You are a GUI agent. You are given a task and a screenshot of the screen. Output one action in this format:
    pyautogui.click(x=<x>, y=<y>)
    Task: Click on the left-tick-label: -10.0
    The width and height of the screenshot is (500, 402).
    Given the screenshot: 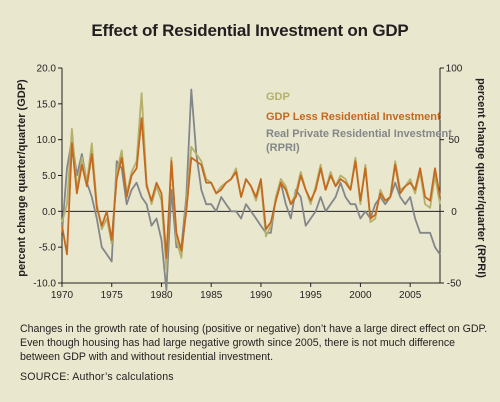 What is the action you would take?
    pyautogui.click(x=44, y=284)
    